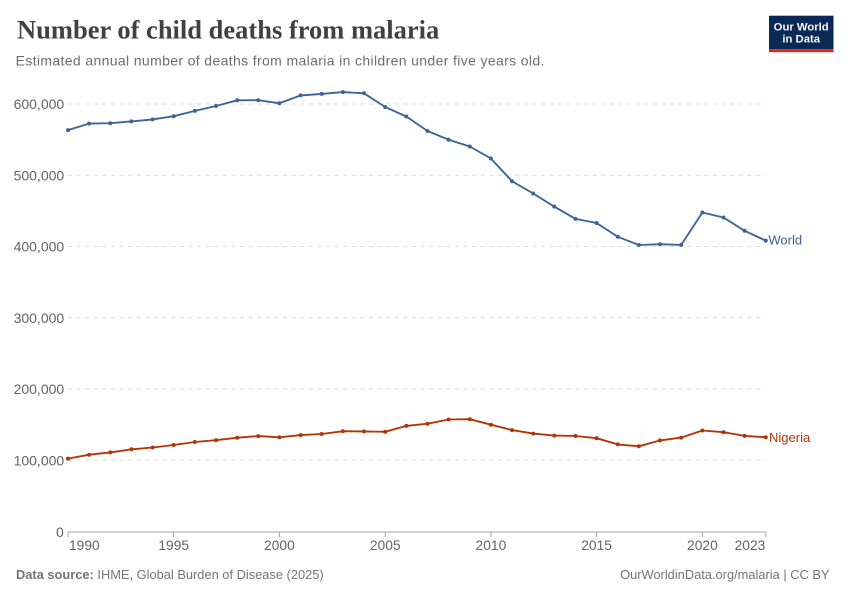  What do you see at coordinates (39, 247) in the screenshot?
I see `svg-text: 400,000` at bounding box center [39, 247].